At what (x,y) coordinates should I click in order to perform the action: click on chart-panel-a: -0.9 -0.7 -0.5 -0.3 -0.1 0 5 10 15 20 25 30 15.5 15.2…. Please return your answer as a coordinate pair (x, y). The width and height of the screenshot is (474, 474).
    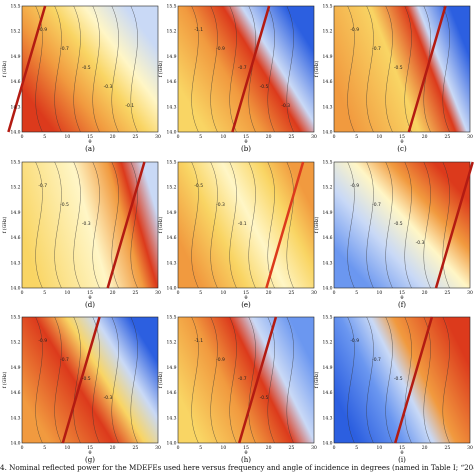
    Looking at the image, I should click on (81, 79).